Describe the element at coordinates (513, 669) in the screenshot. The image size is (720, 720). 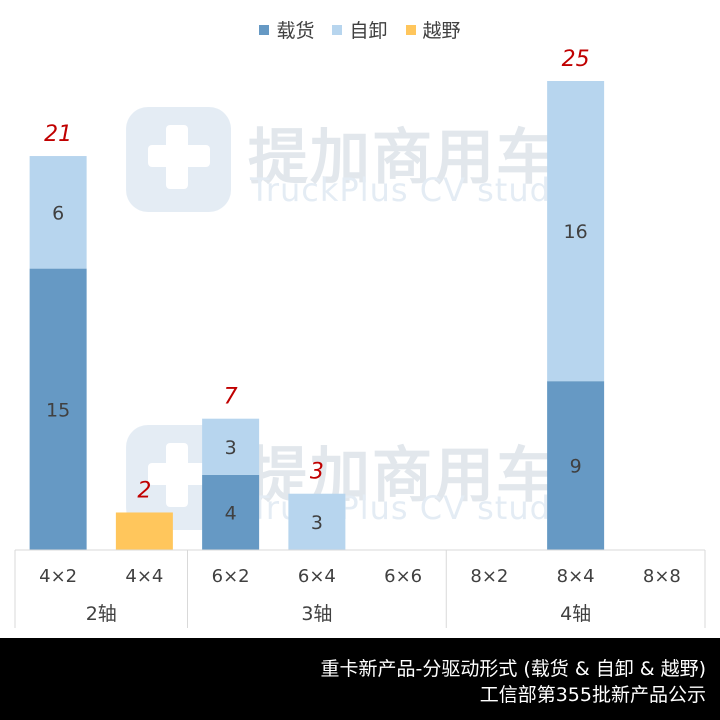
I see `footer-title: 重卡新产品-分驱动形式 (载货 & 自卸 & 越野)` at that location.